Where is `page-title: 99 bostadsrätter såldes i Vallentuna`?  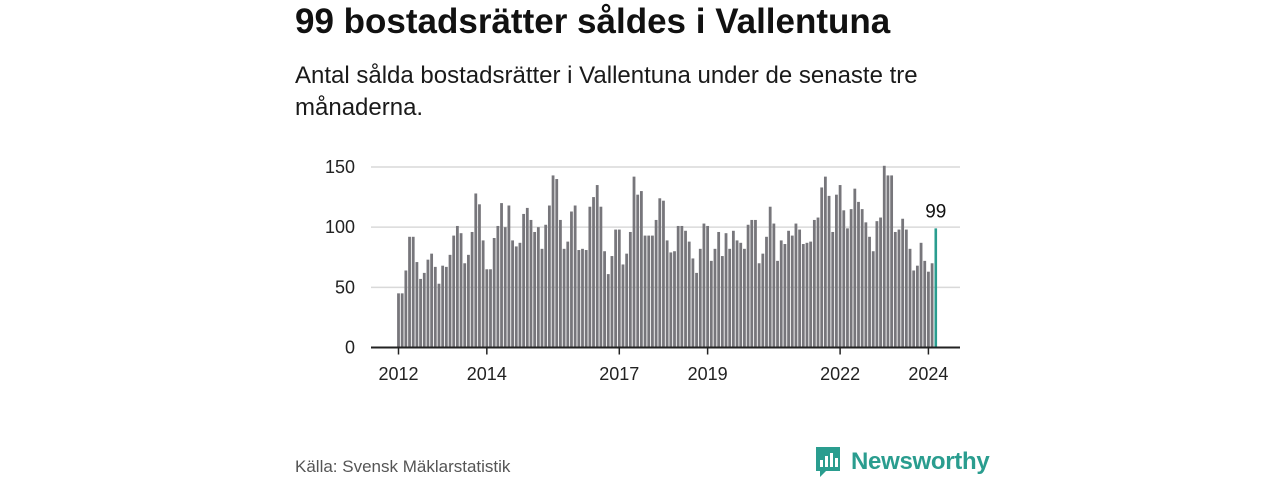
page-title: 99 bostadsrätter såldes i Vallentuna is located at coordinates (593, 21).